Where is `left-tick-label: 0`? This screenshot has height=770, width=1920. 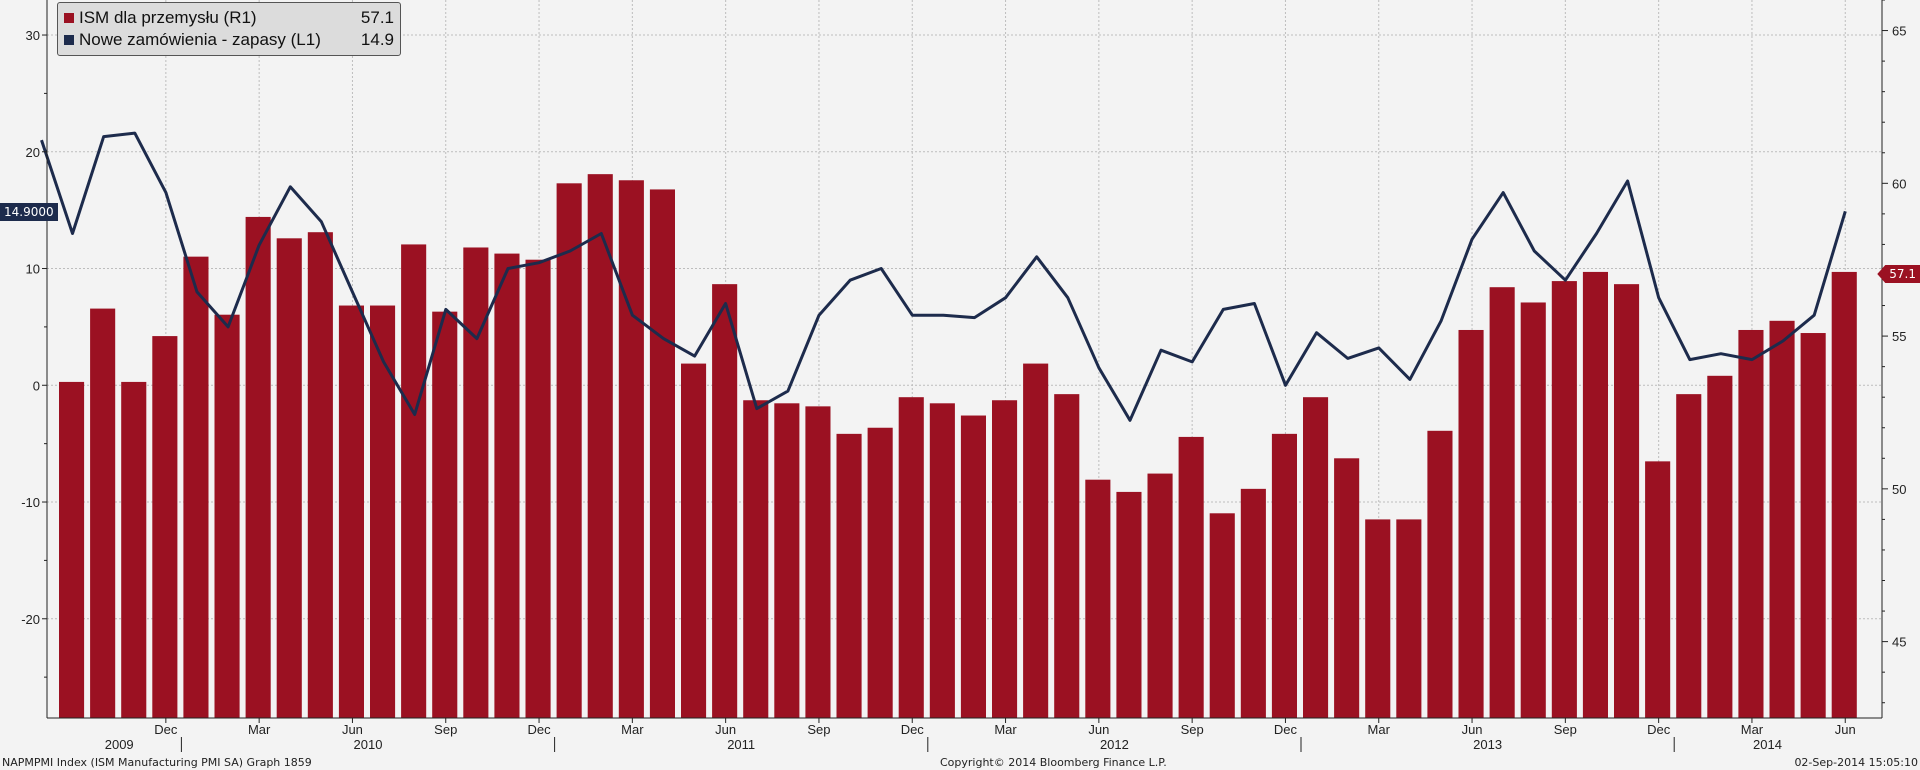 left-tick-label: 0 is located at coordinates (36, 385).